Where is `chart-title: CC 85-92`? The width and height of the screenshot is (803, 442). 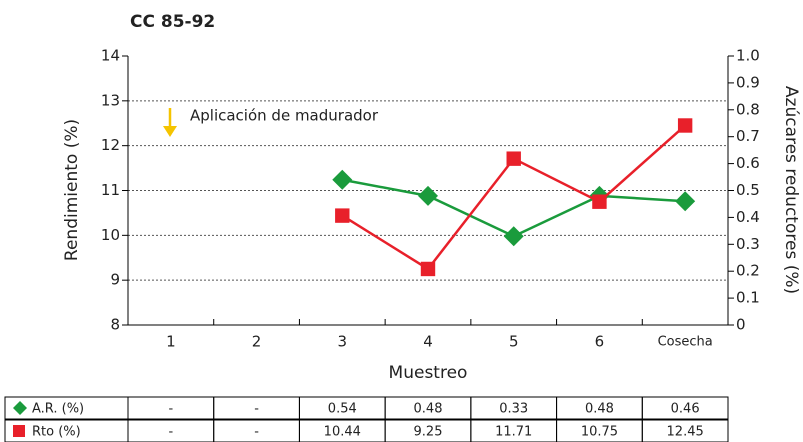 chart-title: CC 85-92 is located at coordinates (172, 22).